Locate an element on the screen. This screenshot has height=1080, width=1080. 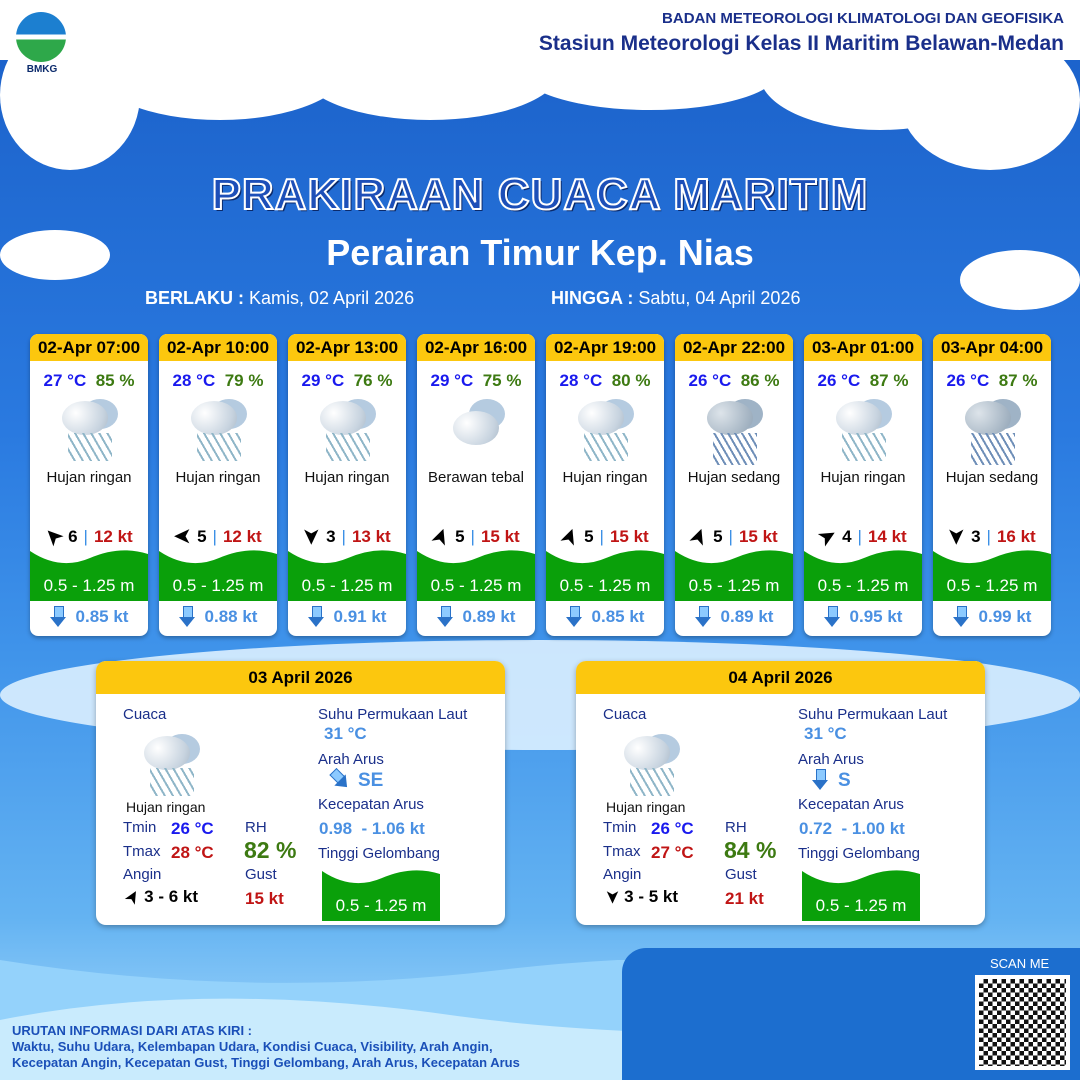
humidity: 80 % is located at coordinates (631, 380).